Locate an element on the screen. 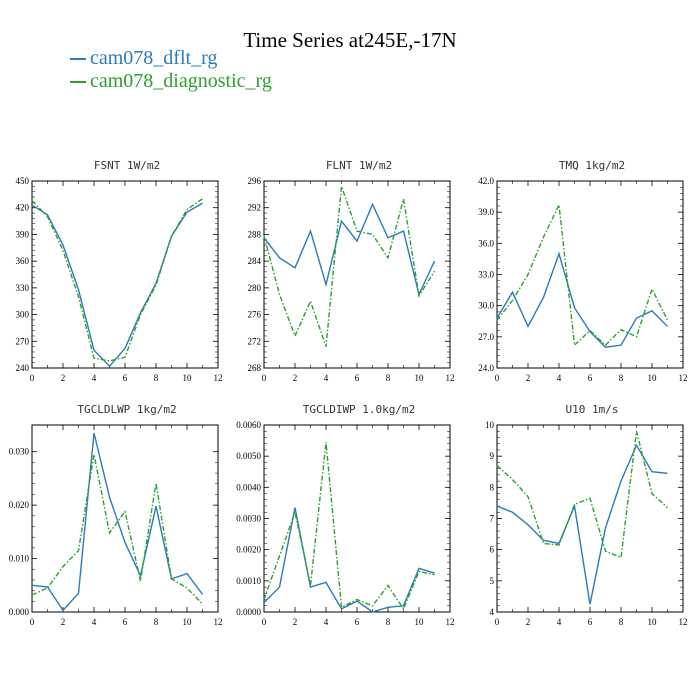 The height and width of the screenshot is (700, 700). y-tick-label: 330 is located at coordinates (23, 288).